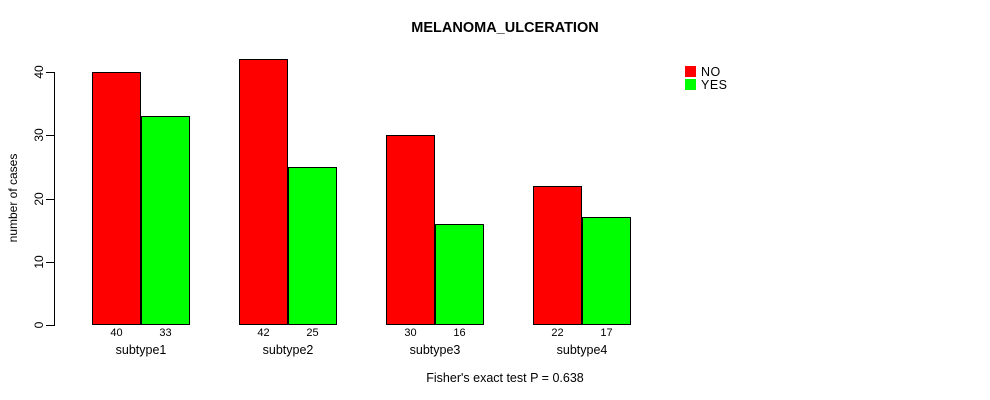 This screenshot has width=990, height=400. What do you see at coordinates (116, 198) in the screenshot?
I see `bar-no-subtype1` at bounding box center [116, 198].